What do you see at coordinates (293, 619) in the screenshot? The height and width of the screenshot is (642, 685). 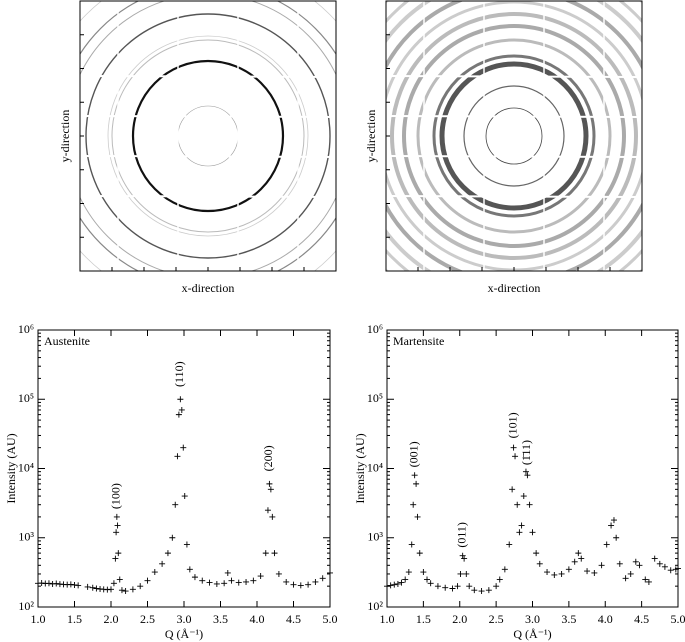 I see `x-tick-label: 4.5` at bounding box center [293, 619].